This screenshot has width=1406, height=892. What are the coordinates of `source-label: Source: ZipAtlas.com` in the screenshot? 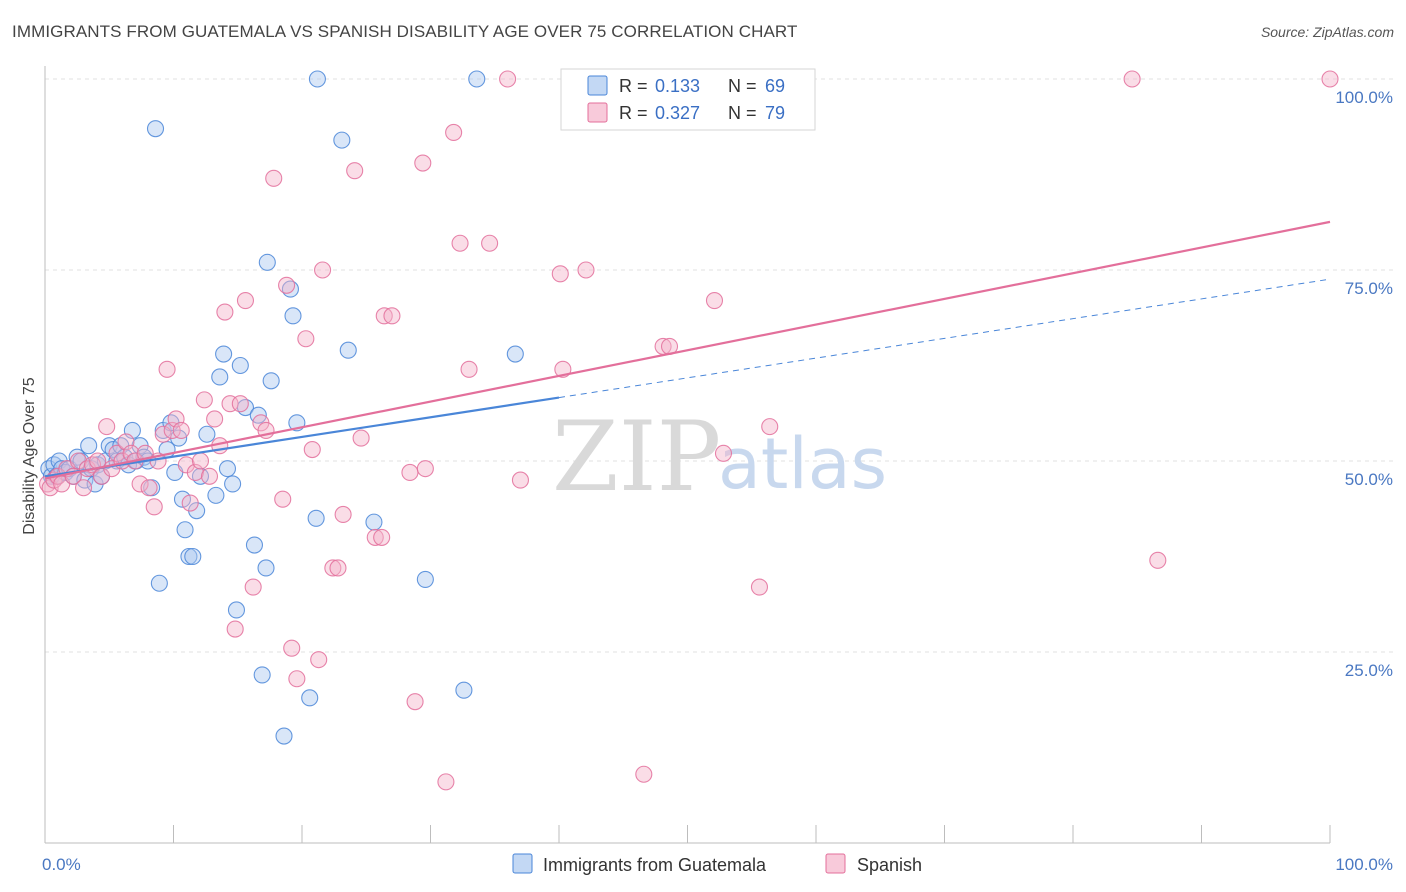 It's located at (1327, 32).